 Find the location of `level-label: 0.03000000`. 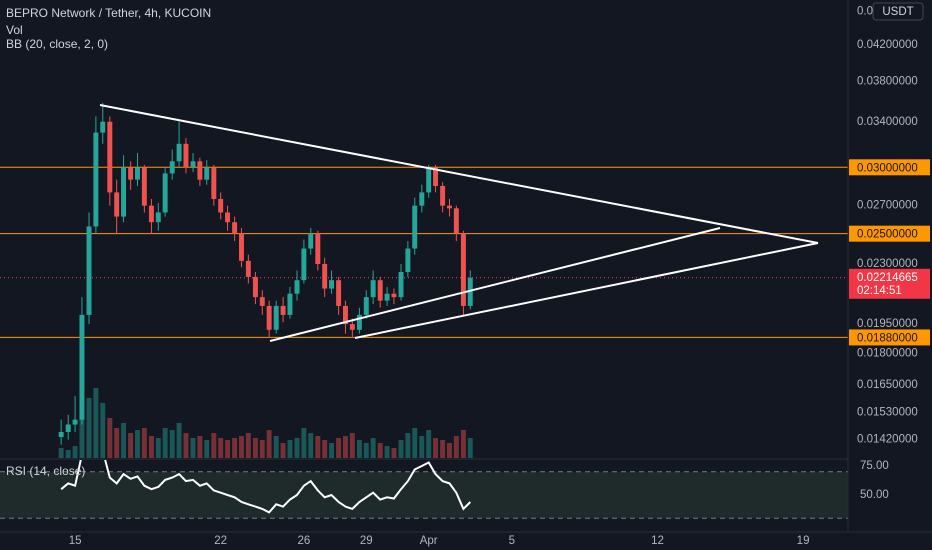

level-label: 0.03000000 is located at coordinates (887, 168).